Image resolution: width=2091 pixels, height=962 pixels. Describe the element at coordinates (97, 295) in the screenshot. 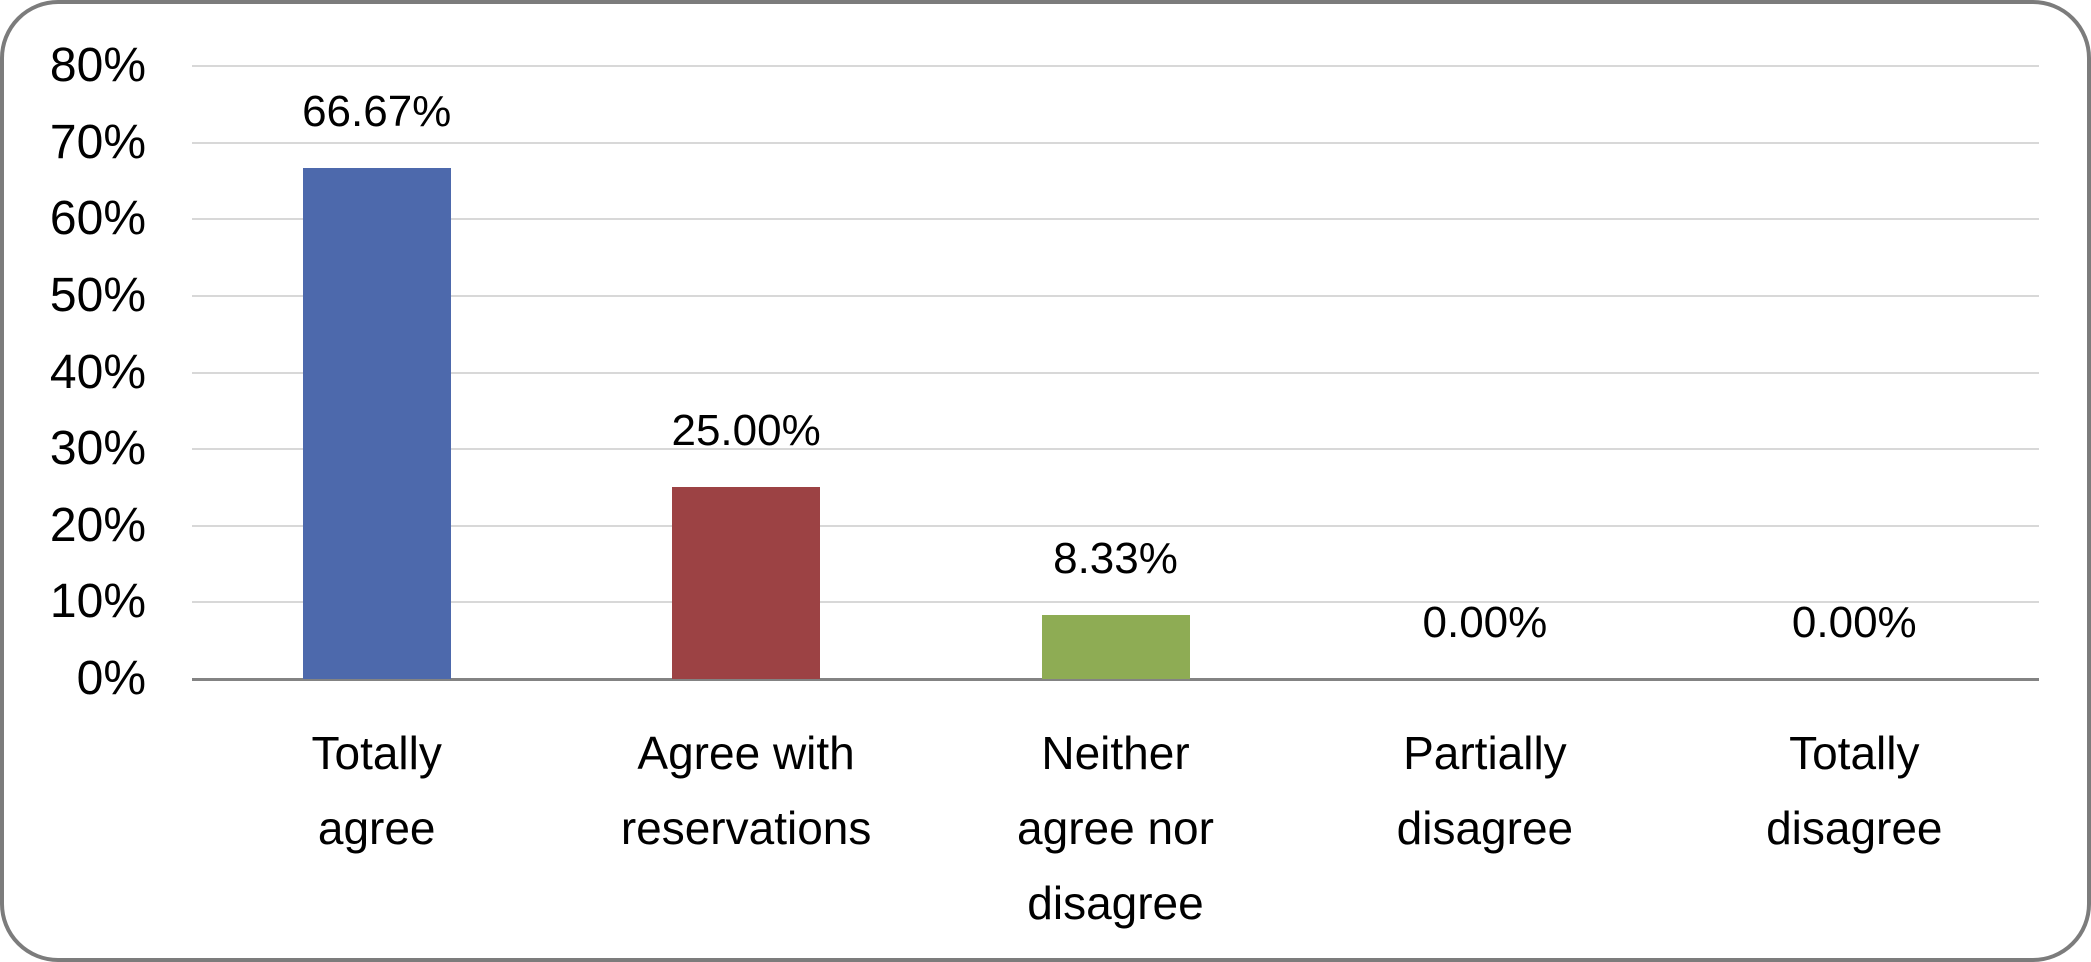

I see `y-tick-label: 50%` at that location.